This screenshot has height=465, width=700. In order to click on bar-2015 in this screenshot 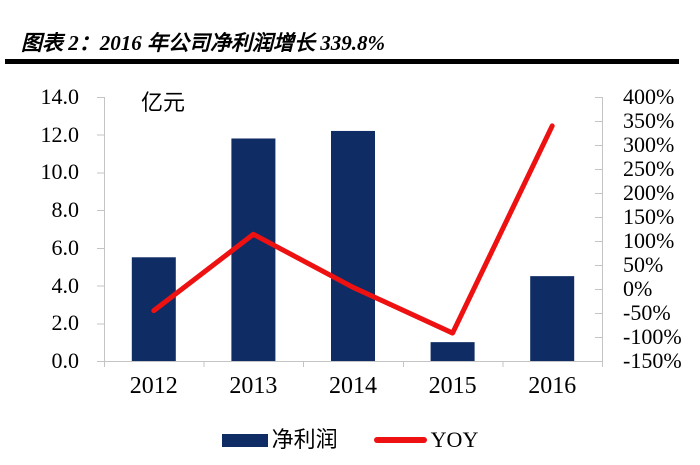, I will do `click(452, 351)`.